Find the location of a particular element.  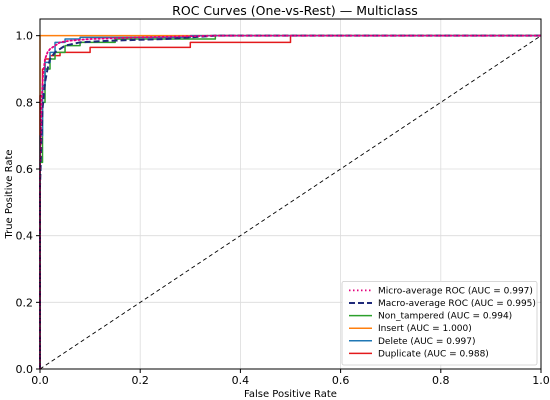

x-axis-label: False Positive Rate is located at coordinates (290, 394).